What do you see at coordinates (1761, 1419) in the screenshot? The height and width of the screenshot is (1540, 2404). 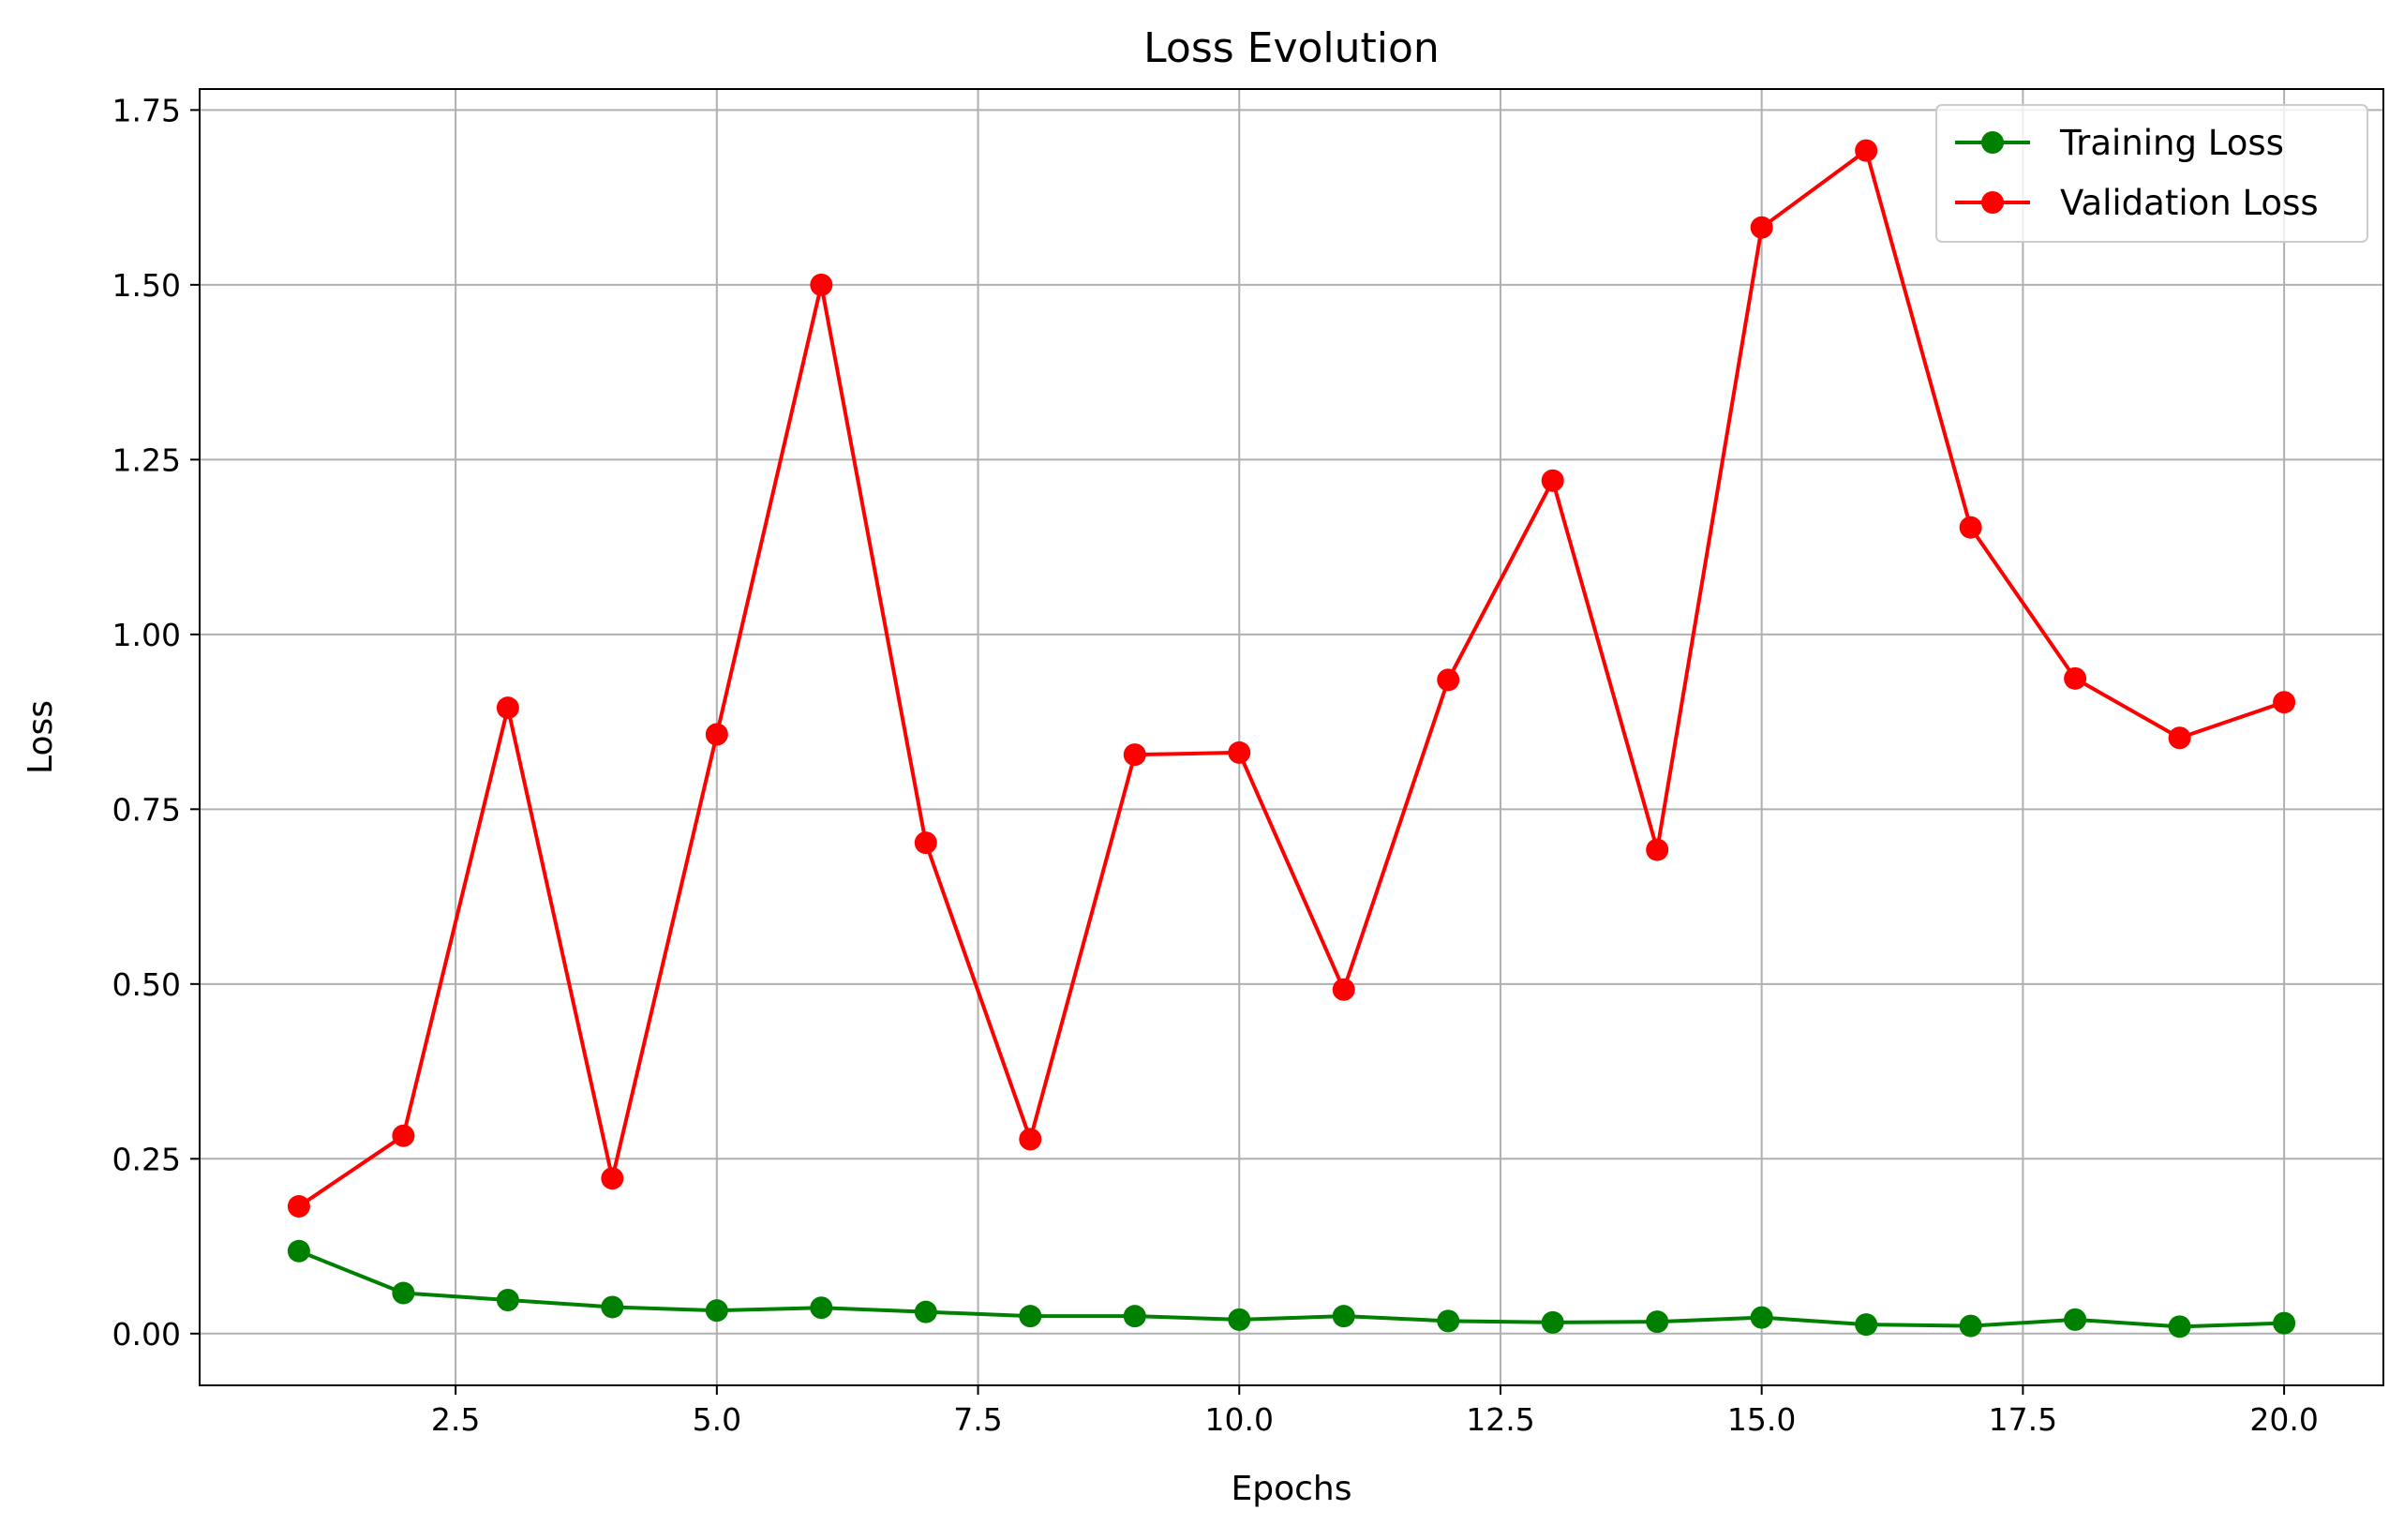 I see `x-tick-label: 15.0` at bounding box center [1761, 1419].